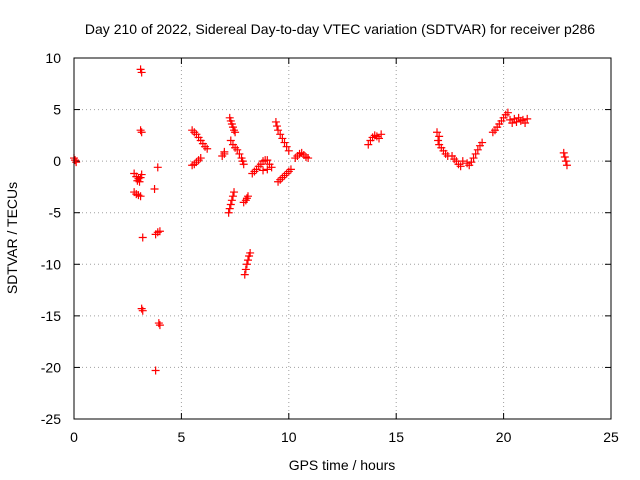 This screenshot has height=480, width=640. Describe the element at coordinates (53, 58) in the screenshot. I see `y-tick-label: 10` at that location.